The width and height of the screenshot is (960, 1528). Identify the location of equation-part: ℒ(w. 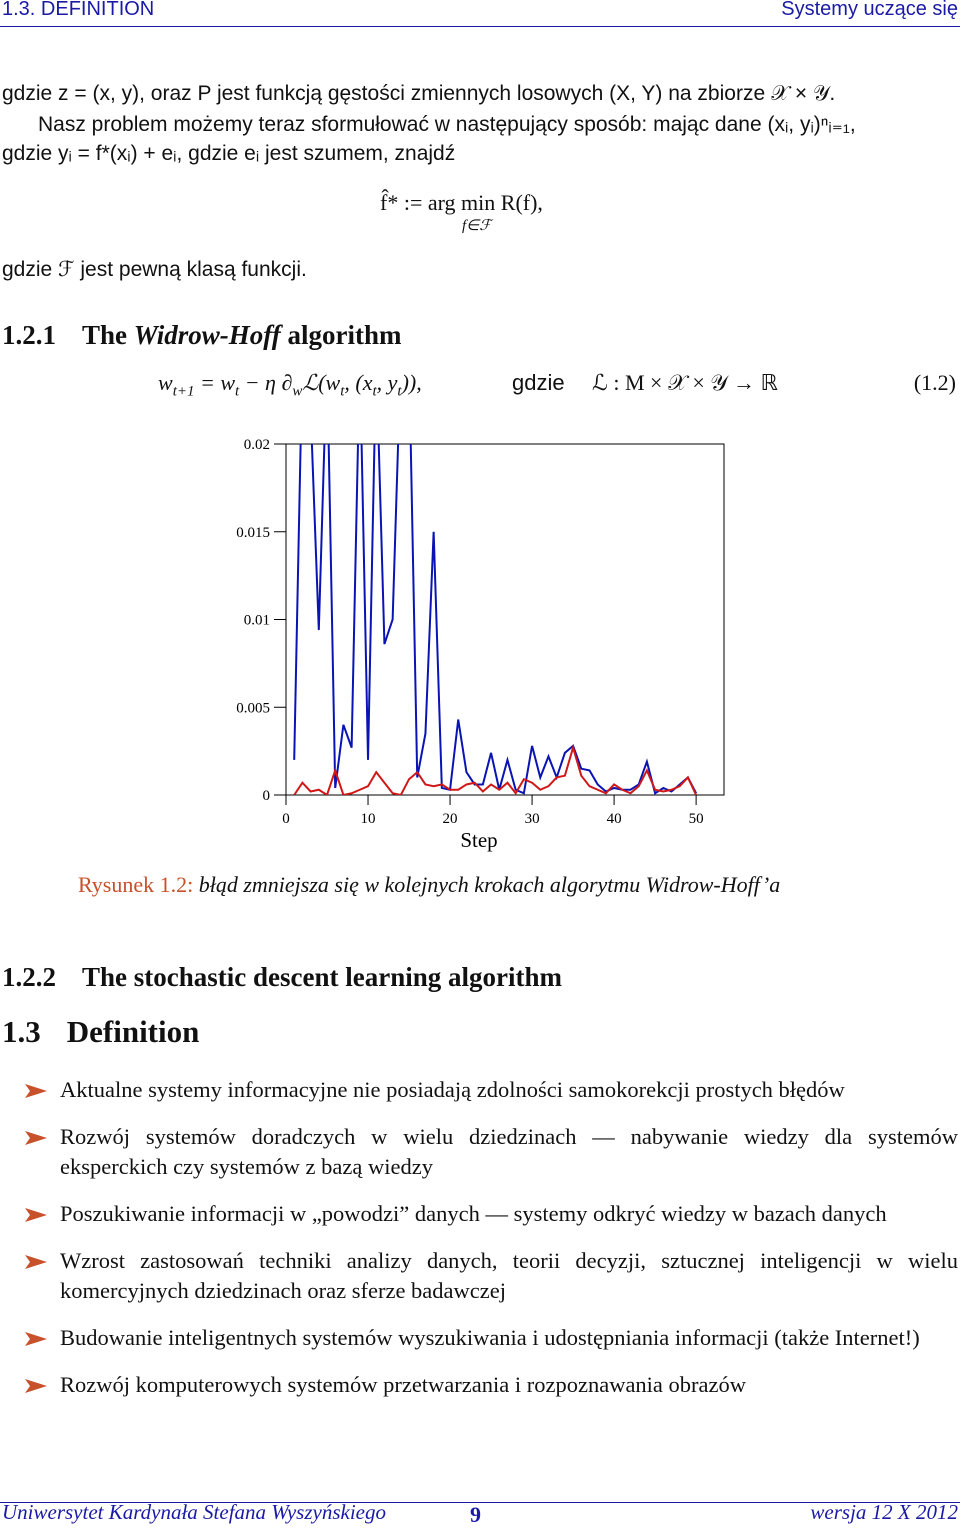
(321, 382).